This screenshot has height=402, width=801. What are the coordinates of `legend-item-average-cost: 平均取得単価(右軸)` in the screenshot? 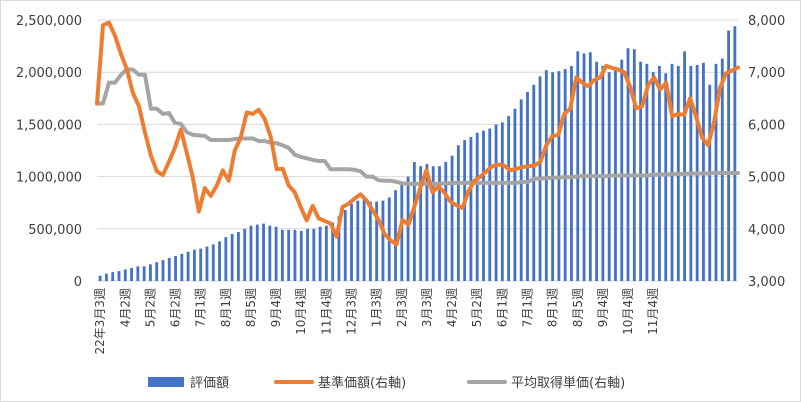 It's located at (546, 383).